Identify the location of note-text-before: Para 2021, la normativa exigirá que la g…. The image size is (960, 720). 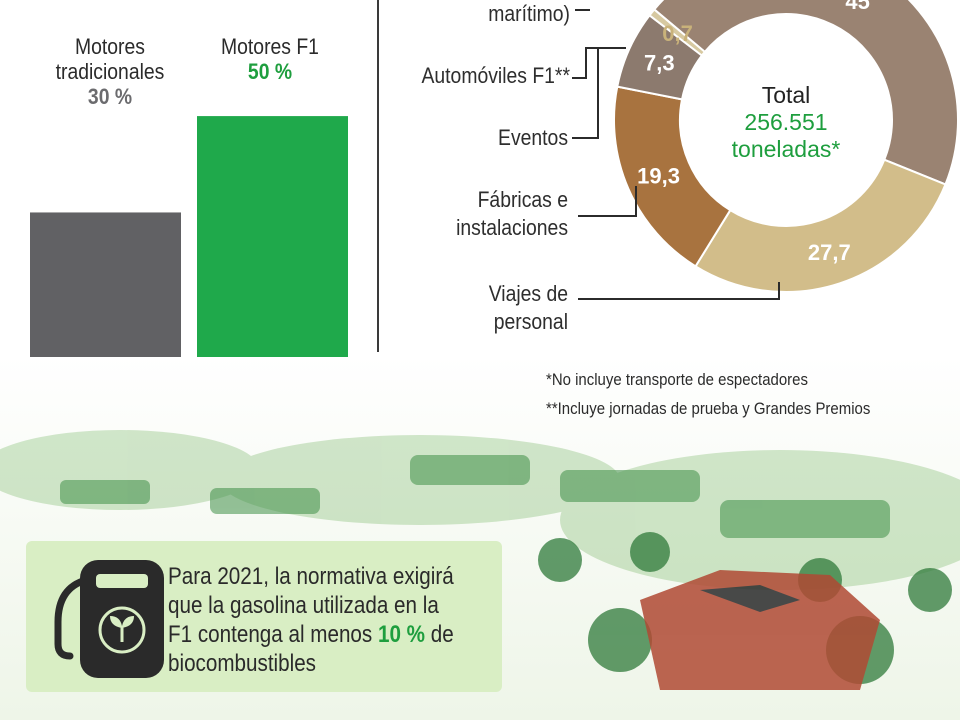
(311, 605).